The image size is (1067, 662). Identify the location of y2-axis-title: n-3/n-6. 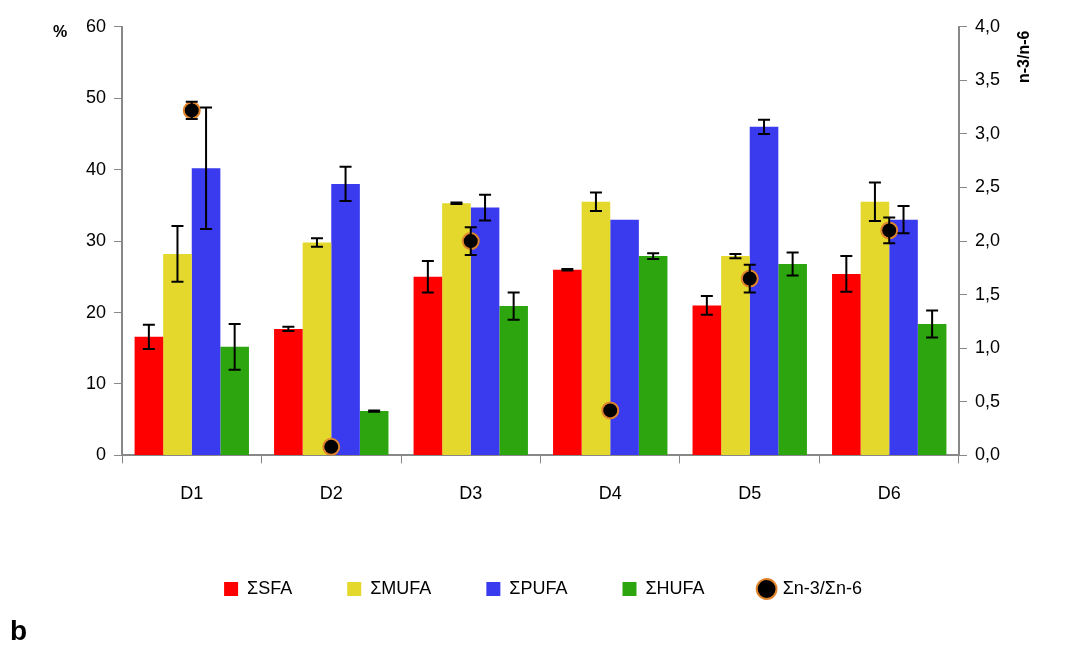
(1024, 57).